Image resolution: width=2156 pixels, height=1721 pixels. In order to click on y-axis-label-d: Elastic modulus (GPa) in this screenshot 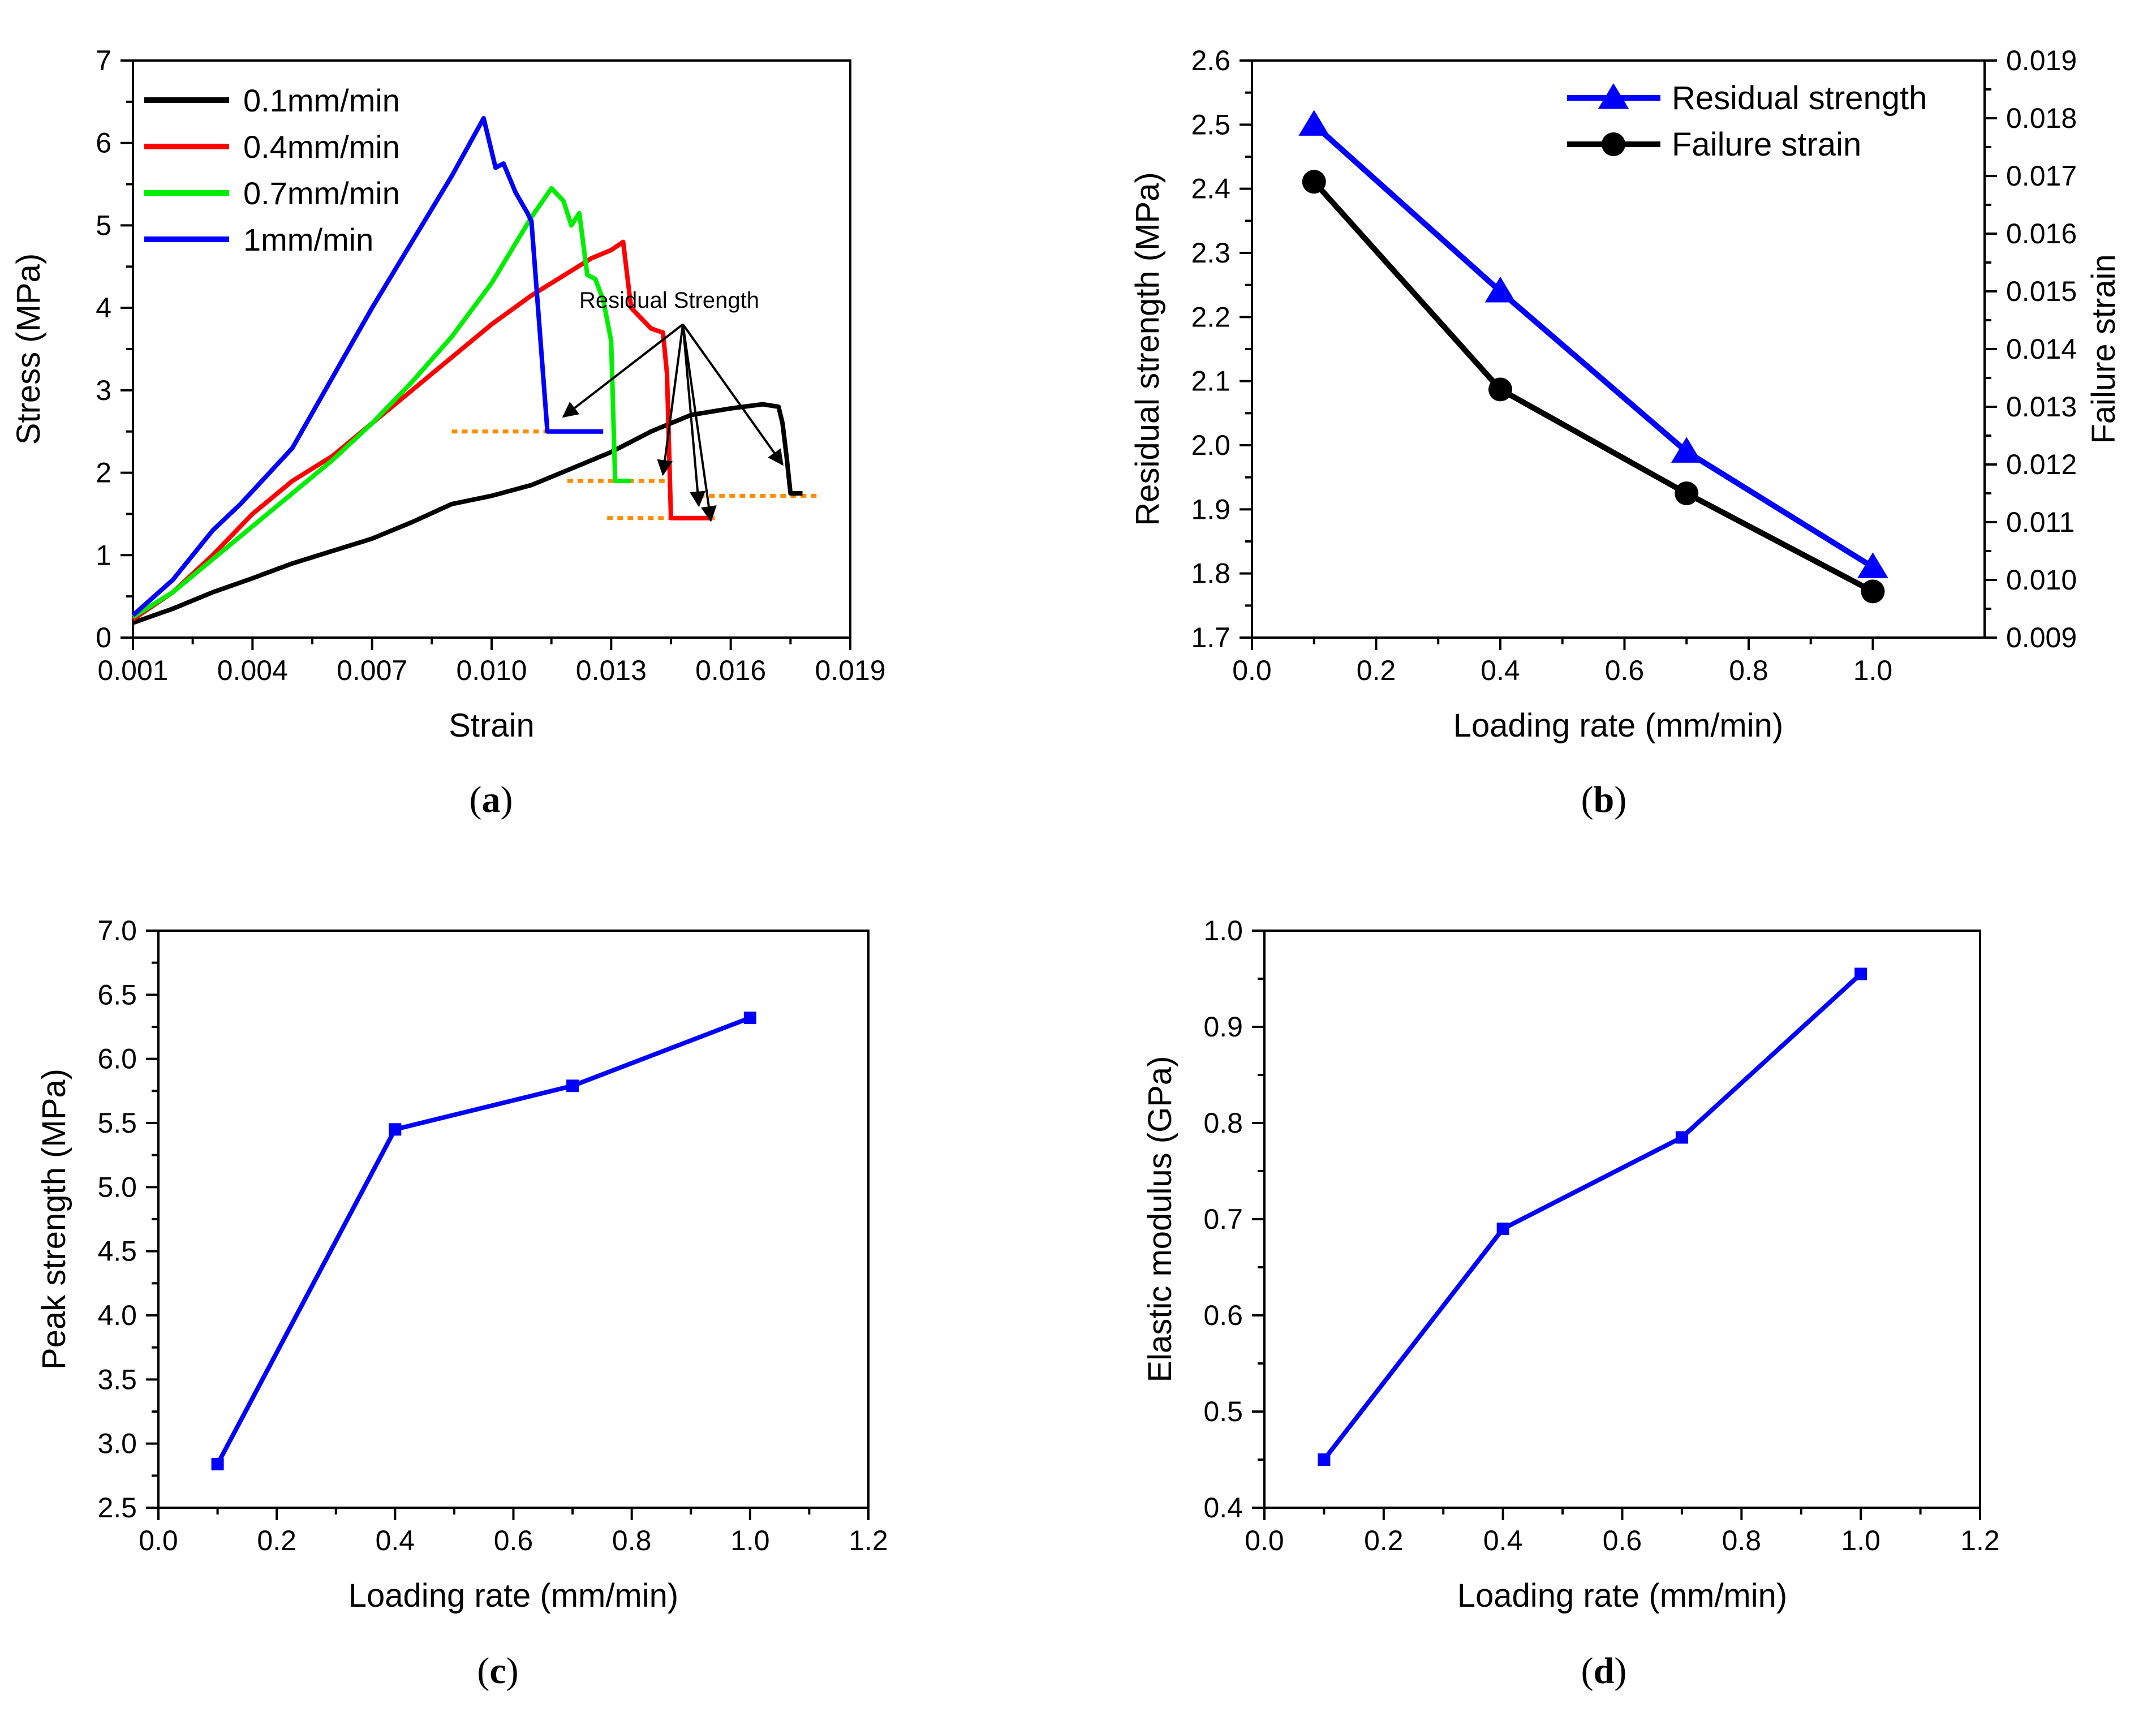, I will do `click(1160, 1220)`.